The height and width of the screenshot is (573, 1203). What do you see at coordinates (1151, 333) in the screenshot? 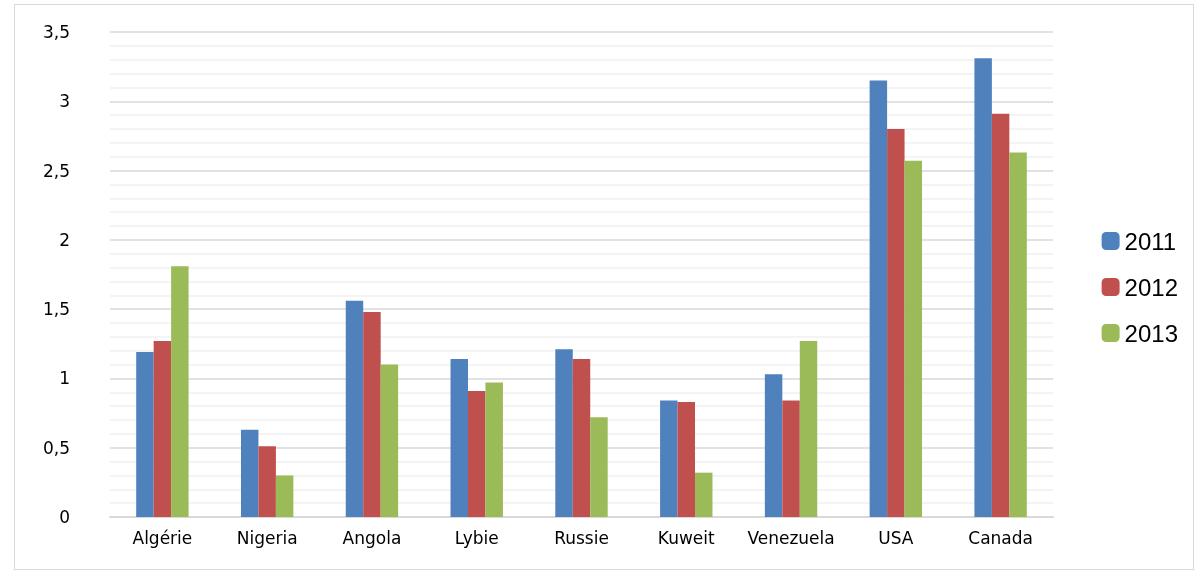
I see `legend-label: 2013` at bounding box center [1151, 333].